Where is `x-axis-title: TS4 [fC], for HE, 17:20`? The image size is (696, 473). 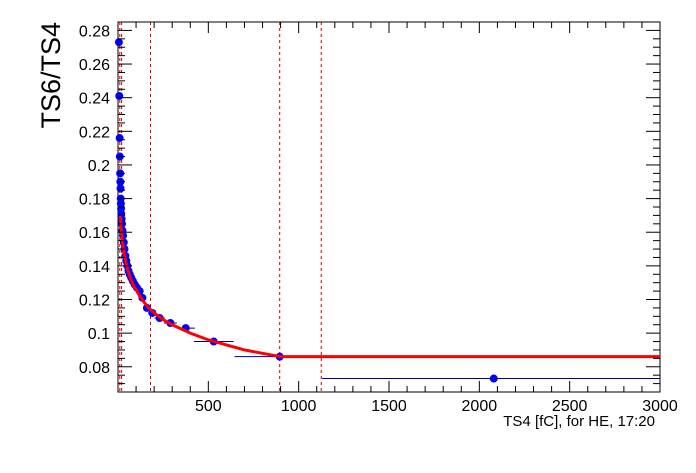 x-axis-title: TS4 [fC], for HE, 17:20 is located at coordinates (579, 421).